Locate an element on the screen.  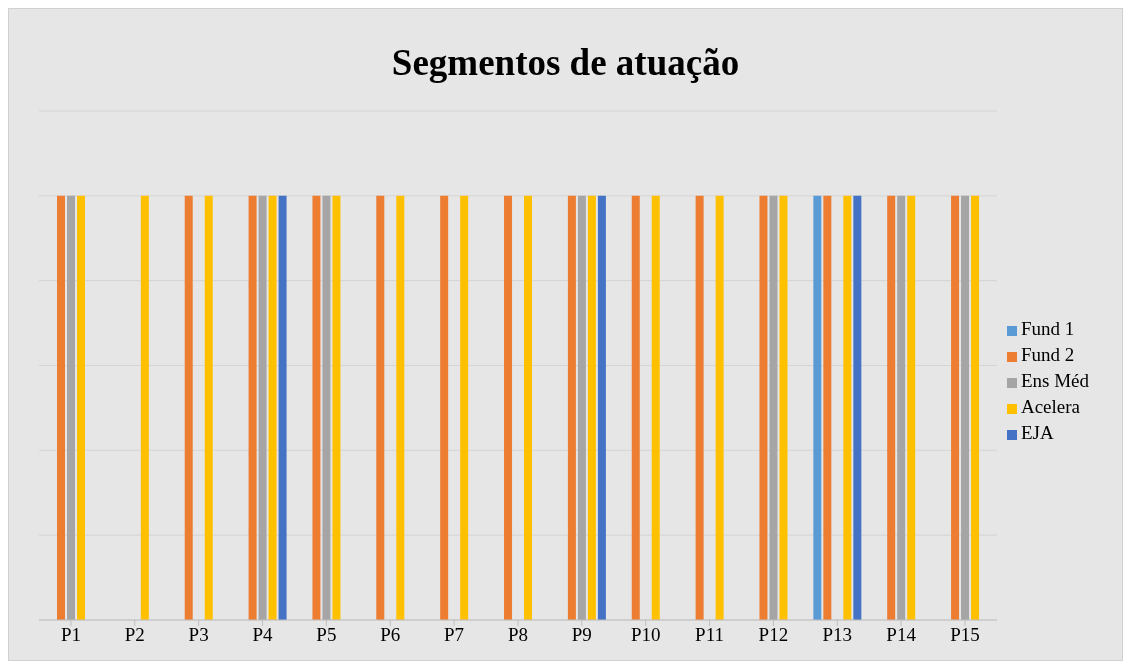
x-tick-label: P5 is located at coordinates (326, 635).